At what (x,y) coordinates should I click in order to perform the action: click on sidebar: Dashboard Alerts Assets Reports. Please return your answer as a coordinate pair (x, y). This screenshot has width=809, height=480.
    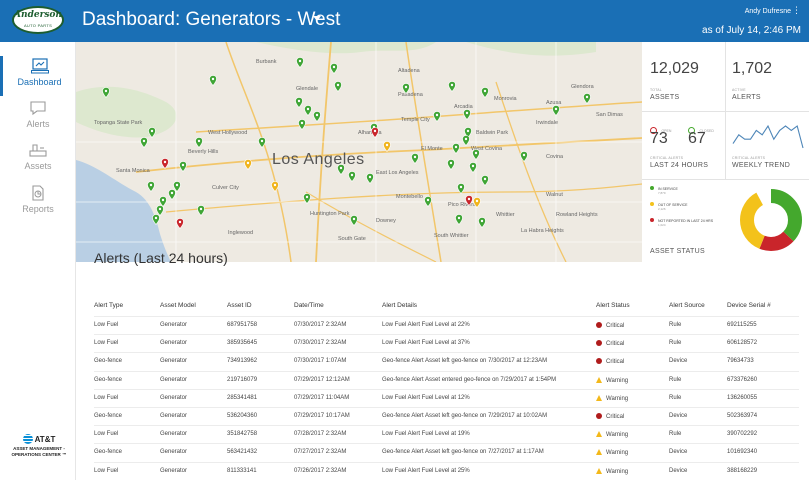
    Looking at the image, I should click on (38, 261).